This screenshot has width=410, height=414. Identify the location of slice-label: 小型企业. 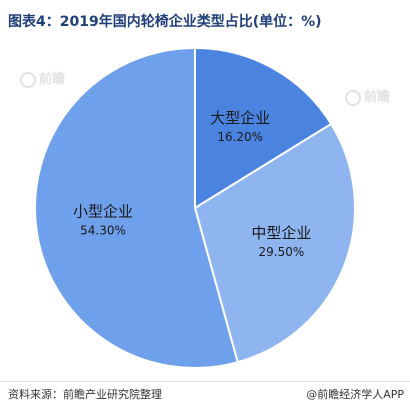
(103, 211).